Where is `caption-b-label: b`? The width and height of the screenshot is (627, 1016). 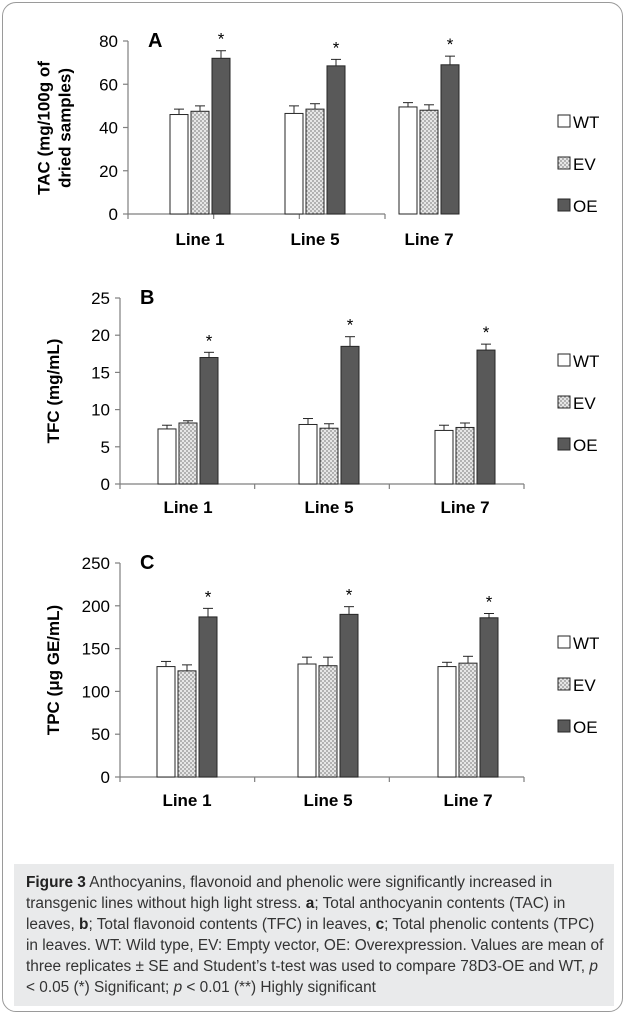
caption-b-label: b is located at coordinates (84, 924).